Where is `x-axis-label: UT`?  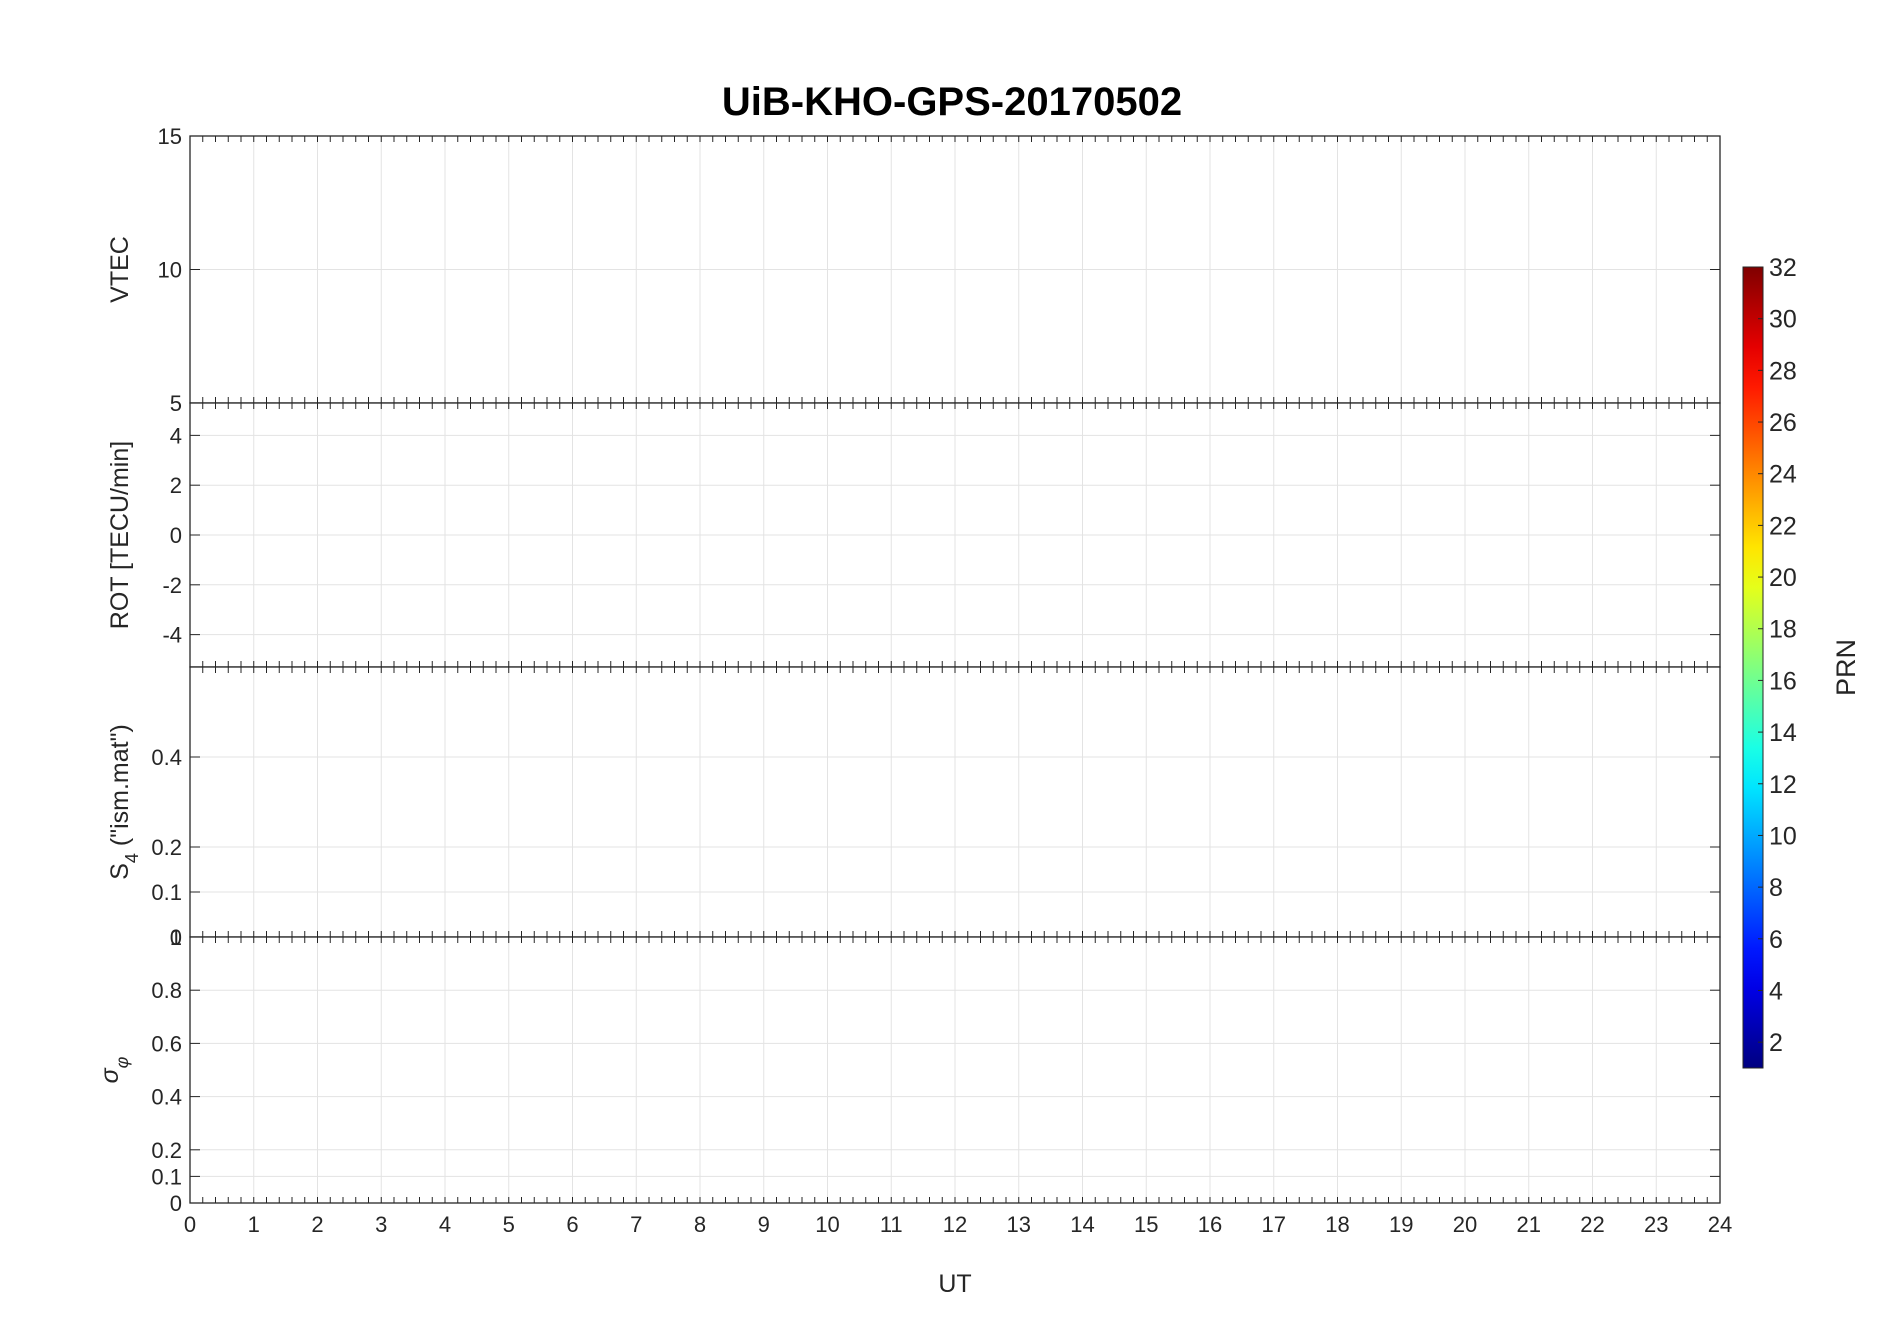
x-axis-label: UT is located at coordinates (954, 1284).